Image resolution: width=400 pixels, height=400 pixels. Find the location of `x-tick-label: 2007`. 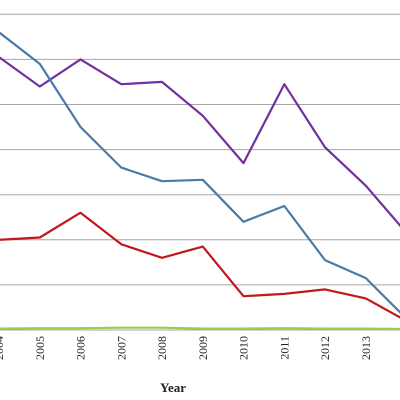

x-tick-label: 2007 is located at coordinates (121, 348).